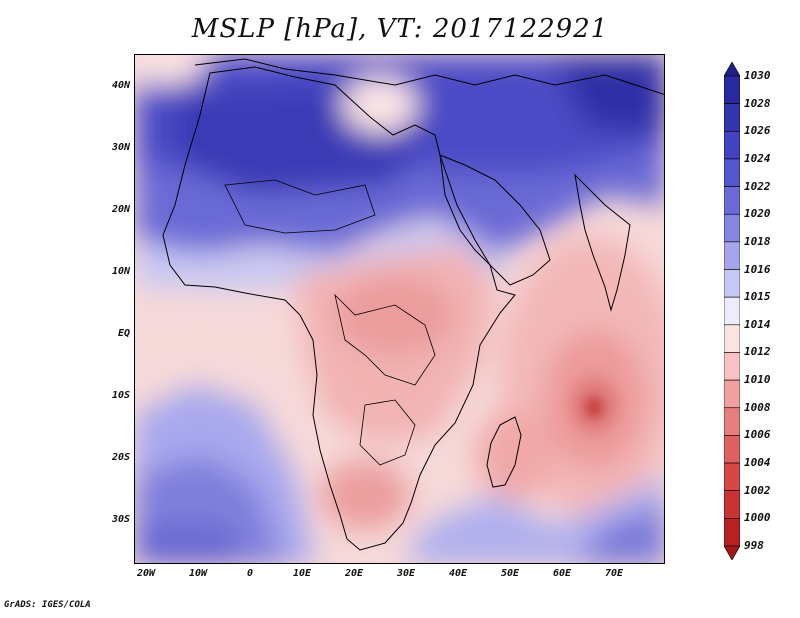 The height and width of the screenshot is (618, 800). I want to click on central-low, so click(594, 405).